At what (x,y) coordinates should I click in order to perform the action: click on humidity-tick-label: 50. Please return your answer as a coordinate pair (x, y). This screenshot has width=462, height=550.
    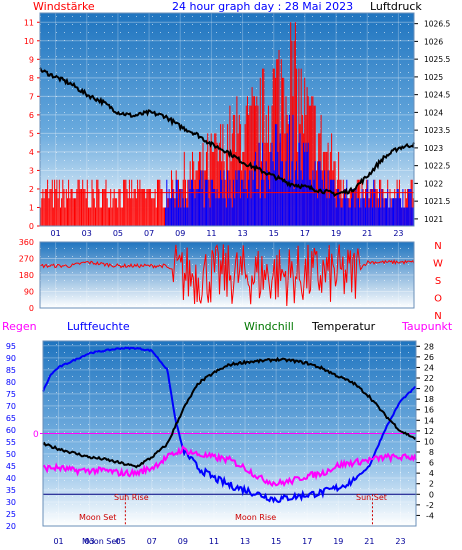
    Looking at the image, I should click on (11, 454).